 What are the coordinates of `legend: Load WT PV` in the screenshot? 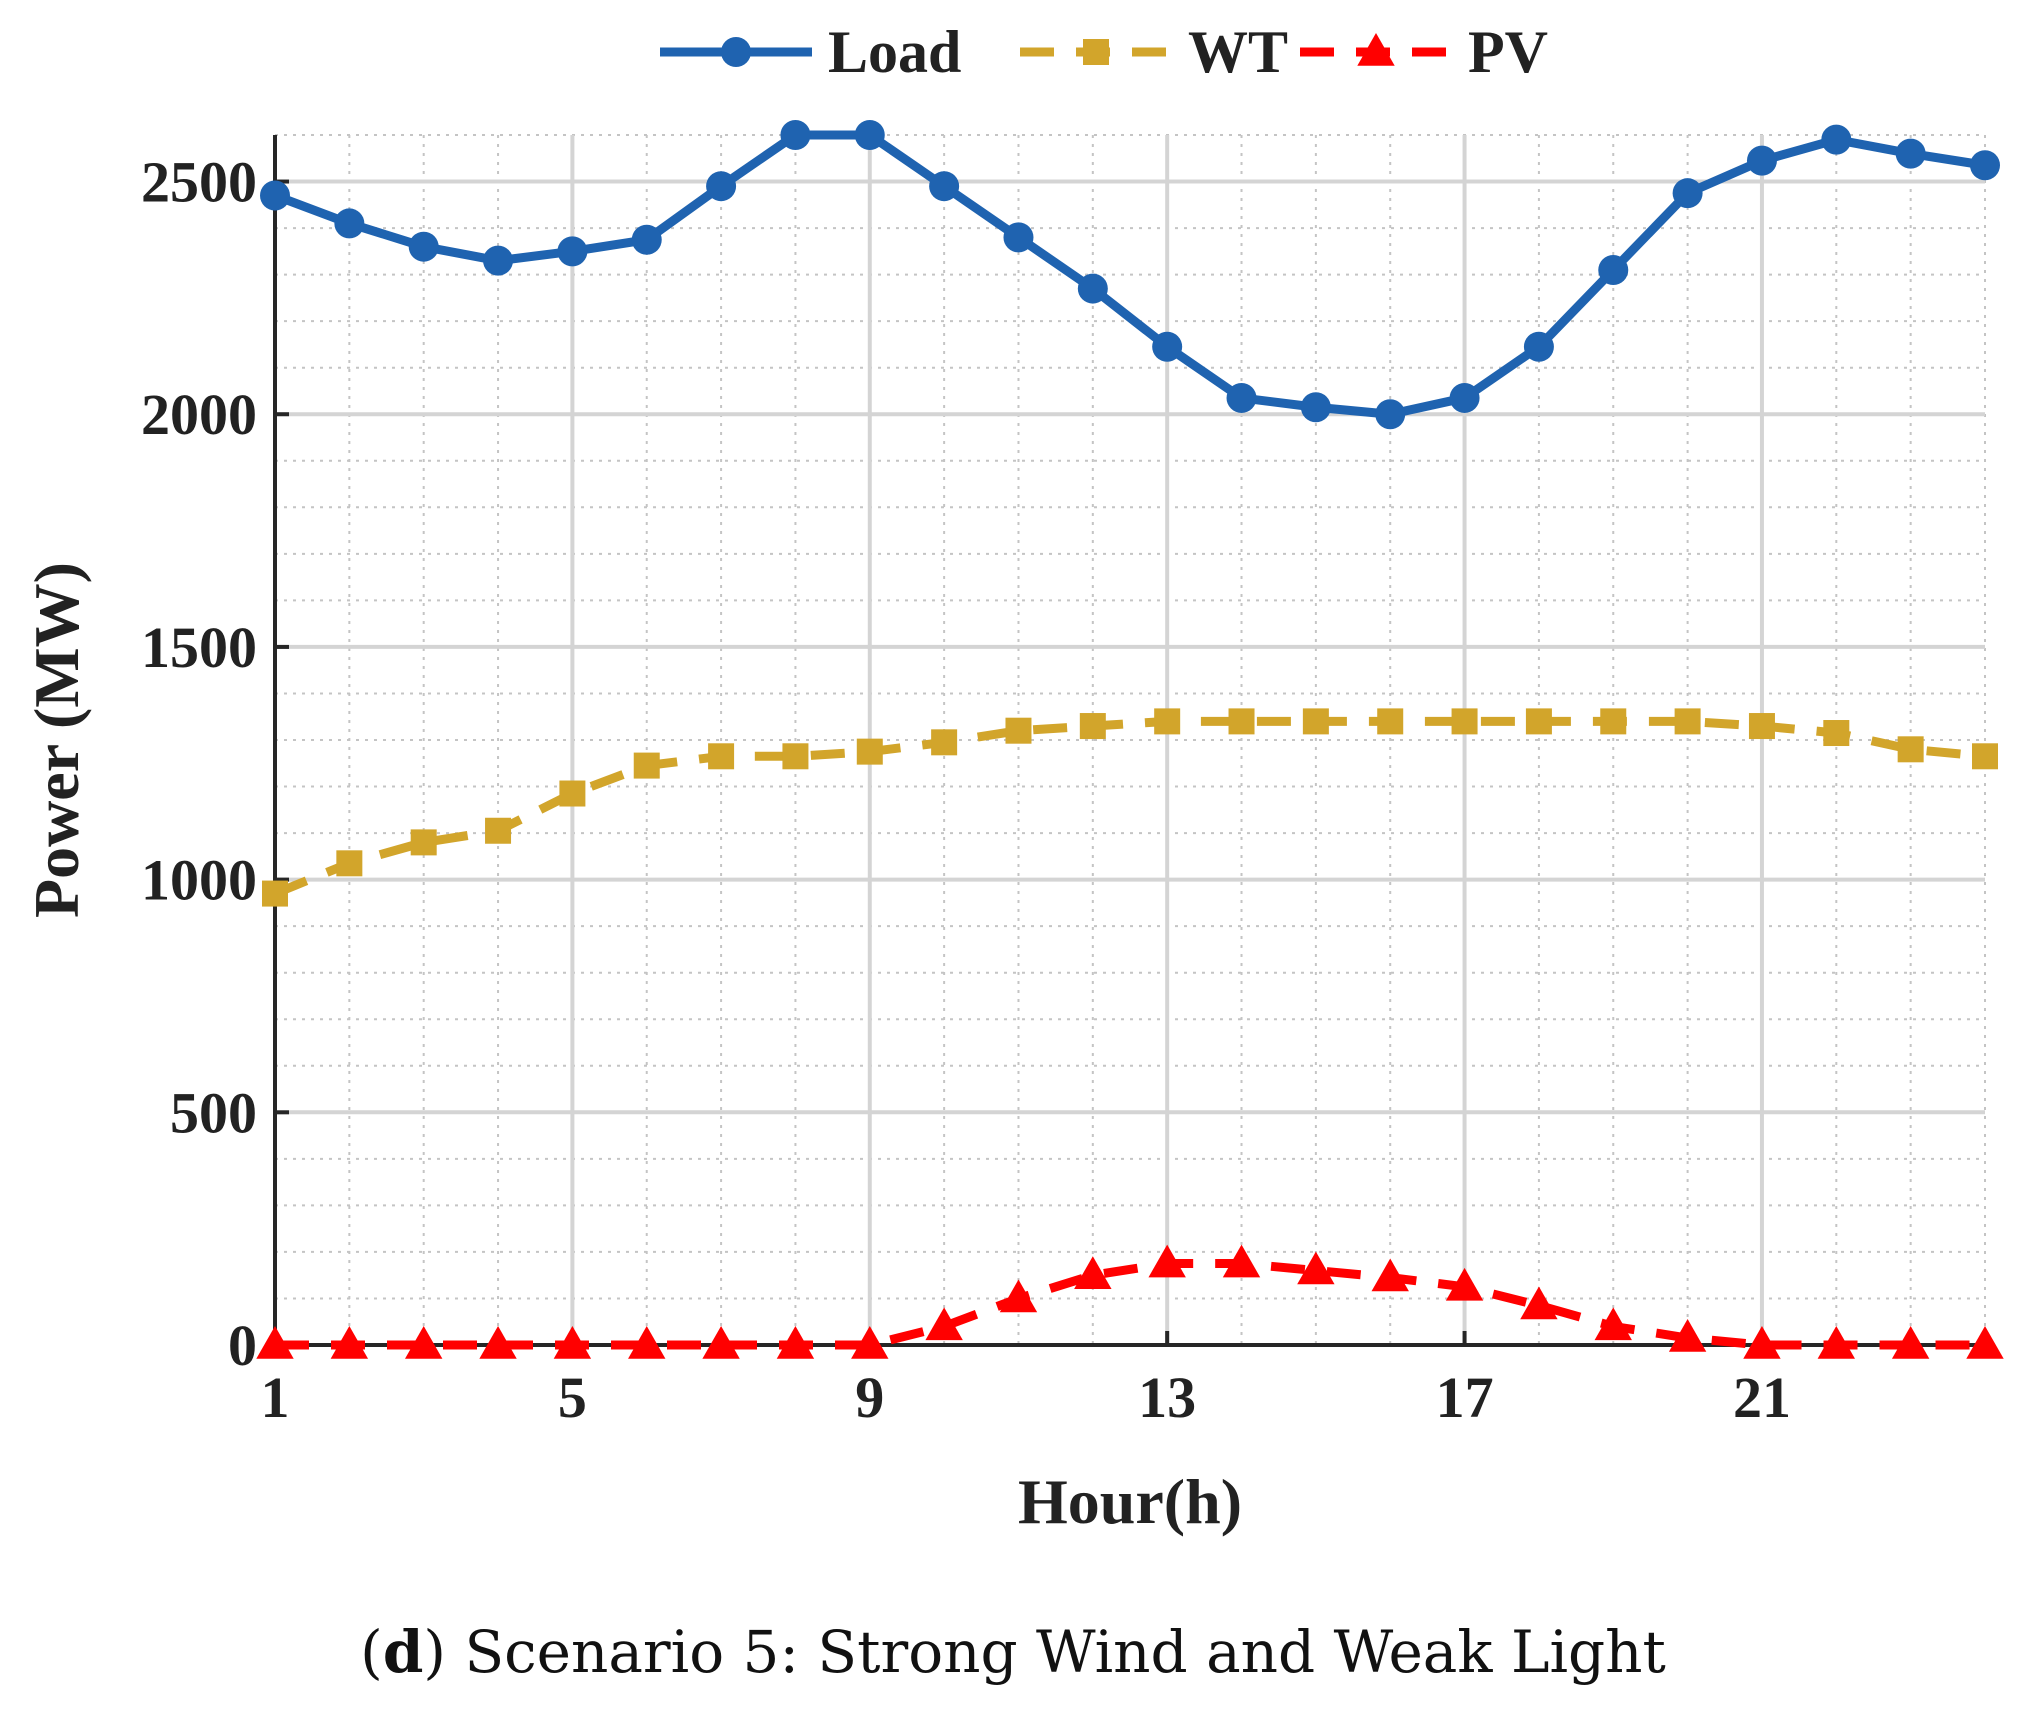 It's located at (1104, 52).